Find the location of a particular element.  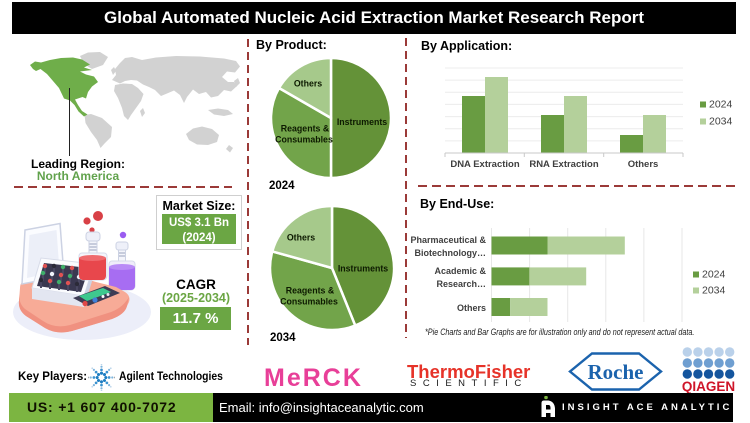

svg-text: RNA Extraction is located at coordinates (564, 164).